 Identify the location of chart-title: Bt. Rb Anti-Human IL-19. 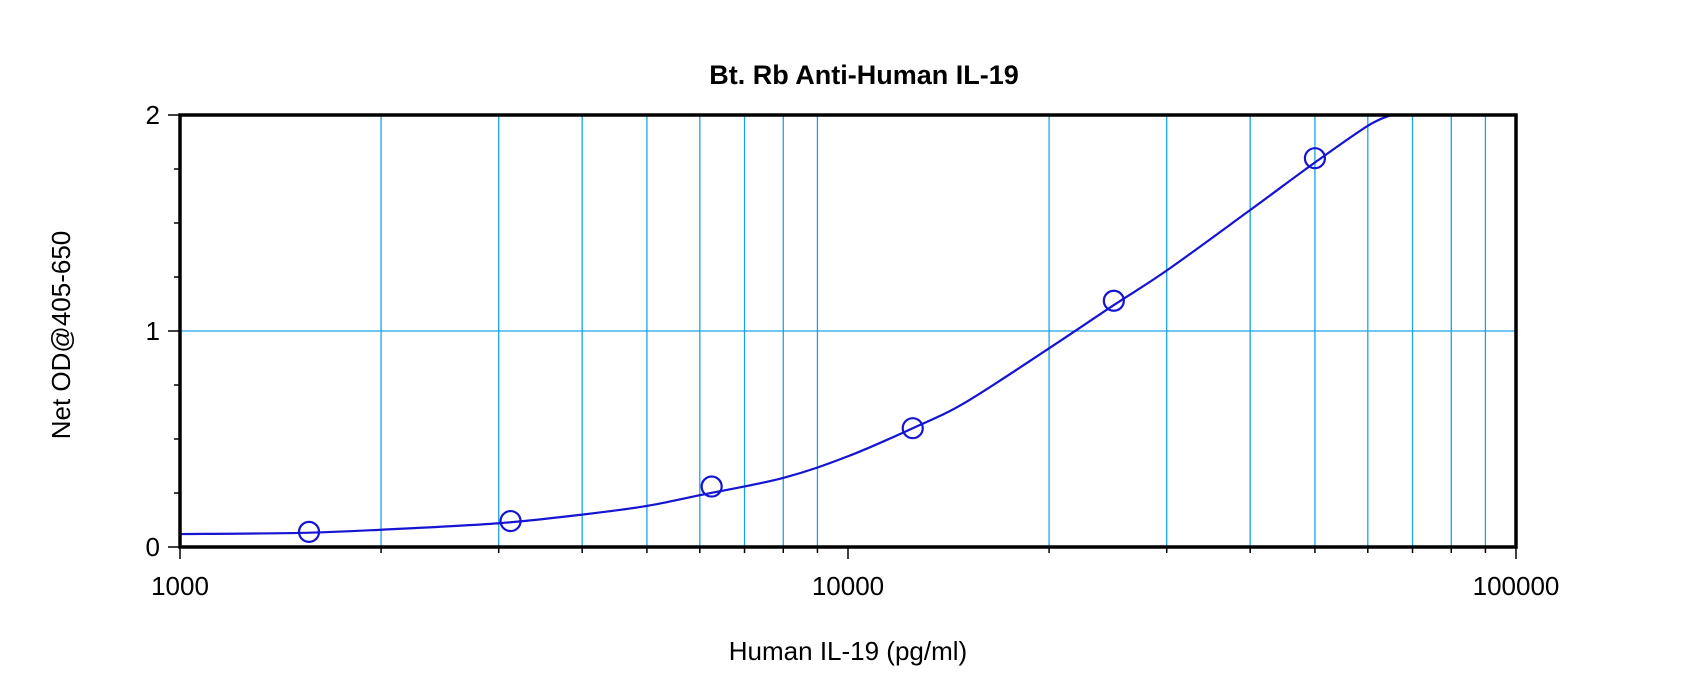
(864, 75).